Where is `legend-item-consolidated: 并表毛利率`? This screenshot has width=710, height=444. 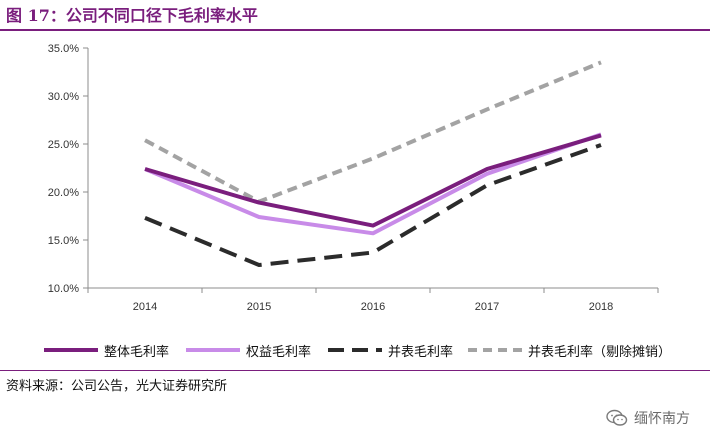 legend-item-consolidated: 并表毛利率 is located at coordinates (390, 350).